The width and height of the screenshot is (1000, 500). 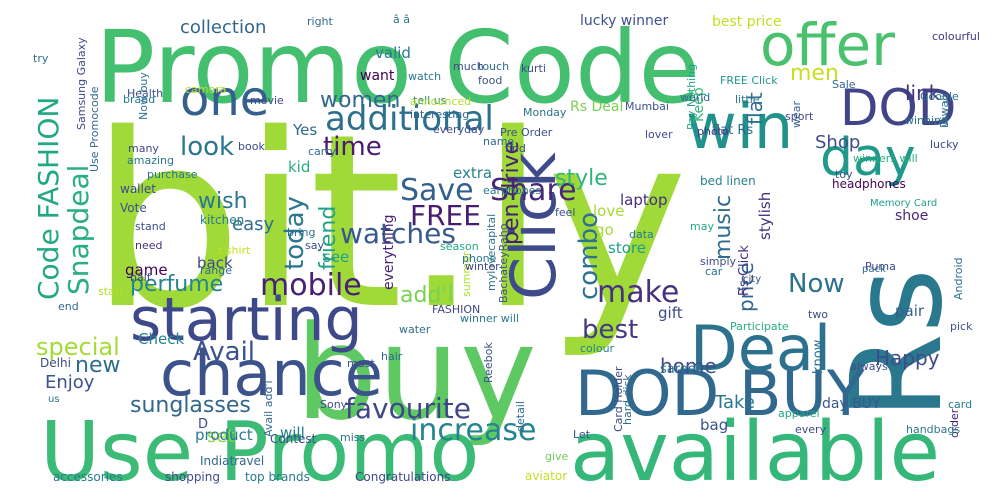 What do you see at coordinates (192, 477) in the screenshot?
I see `cloud-word: shopping` at bounding box center [192, 477].